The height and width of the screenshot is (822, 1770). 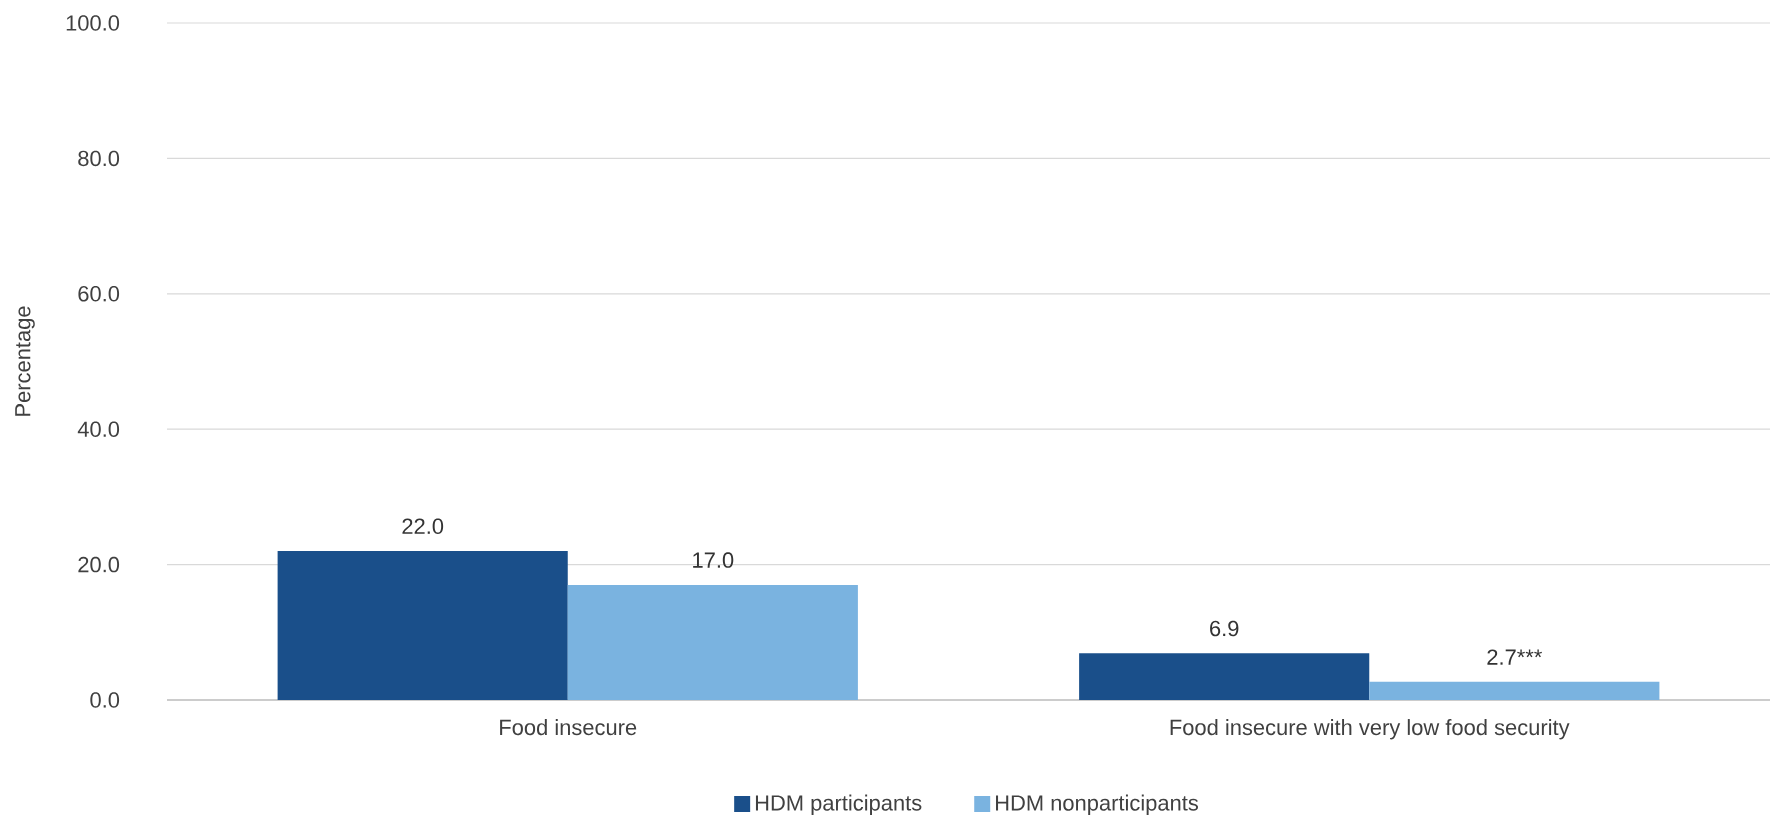 I want to click on legend-label: HDM participants, so click(x=838, y=804).